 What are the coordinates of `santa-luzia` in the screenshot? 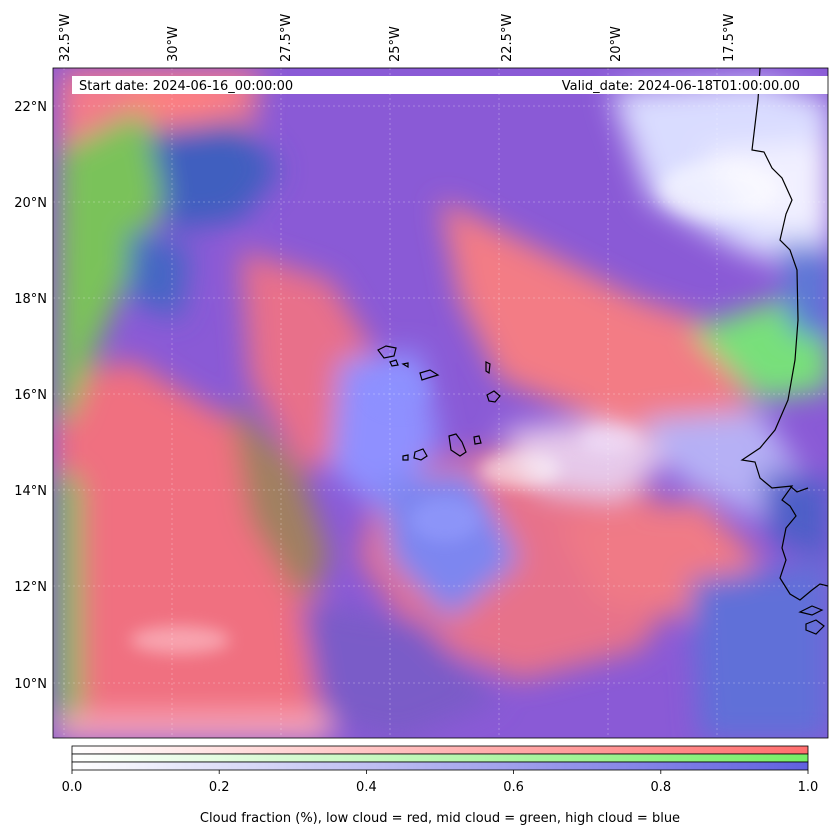 It's located at (405, 365).